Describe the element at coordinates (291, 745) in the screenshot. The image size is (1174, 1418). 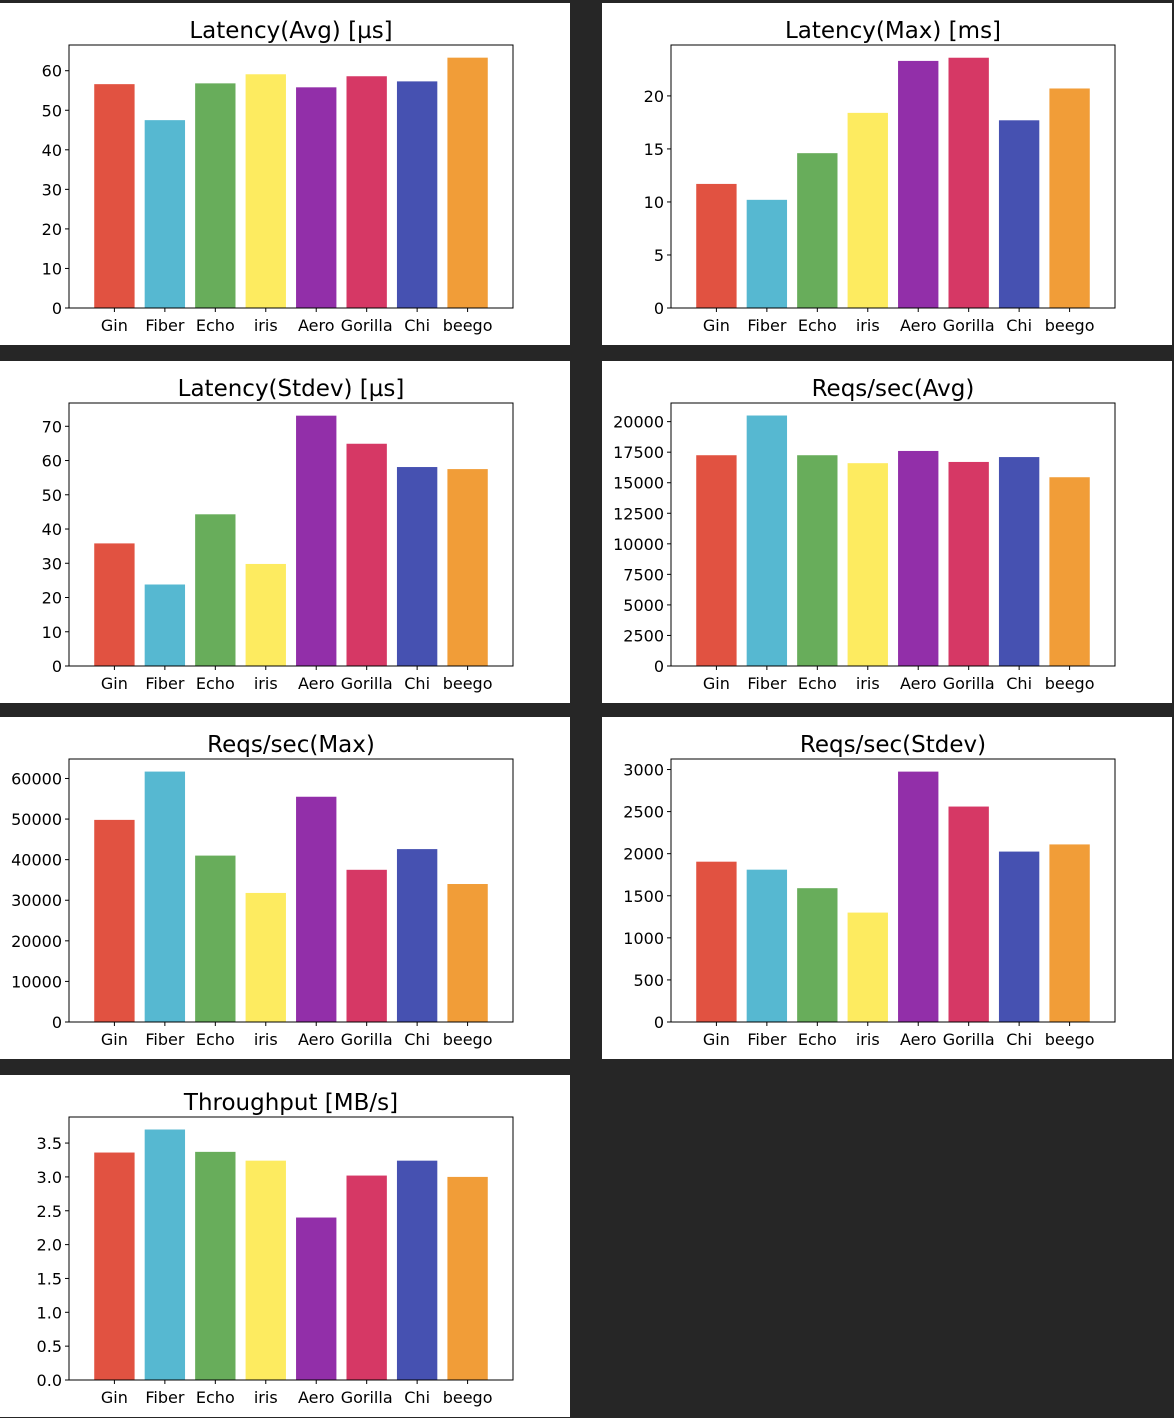
I see `chart-title: Reqs/sec(Max)` at that location.